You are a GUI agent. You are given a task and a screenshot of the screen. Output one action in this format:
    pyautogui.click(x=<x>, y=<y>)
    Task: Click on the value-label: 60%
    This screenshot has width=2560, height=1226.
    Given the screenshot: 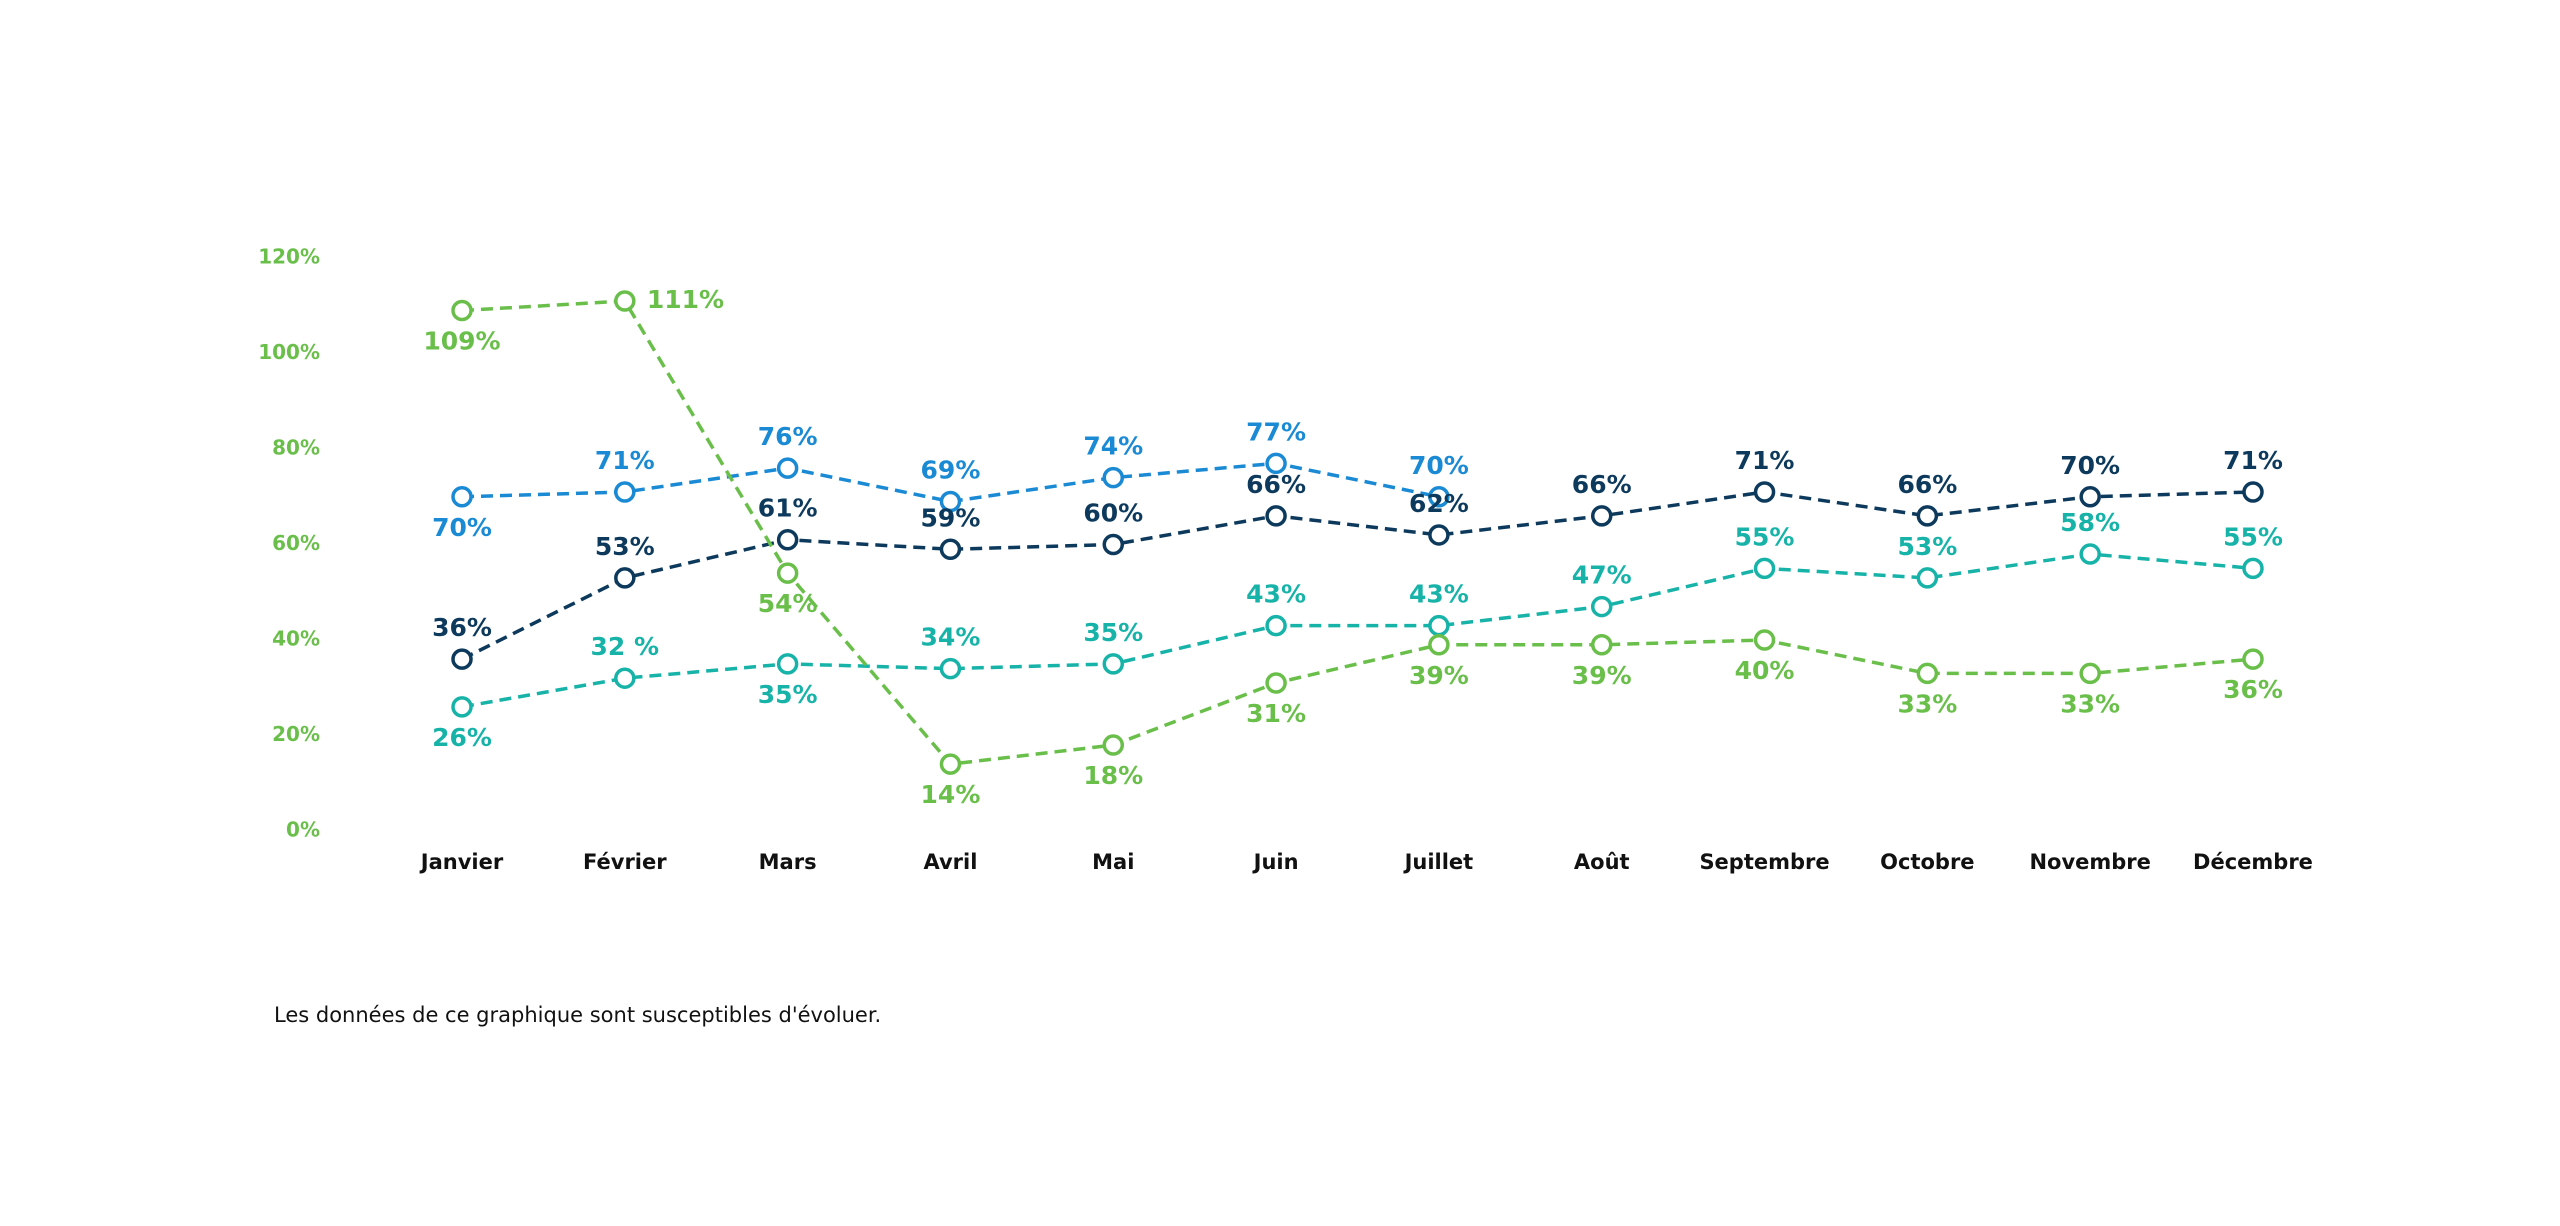 What is the action you would take?
    pyautogui.click(x=1113, y=513)
    